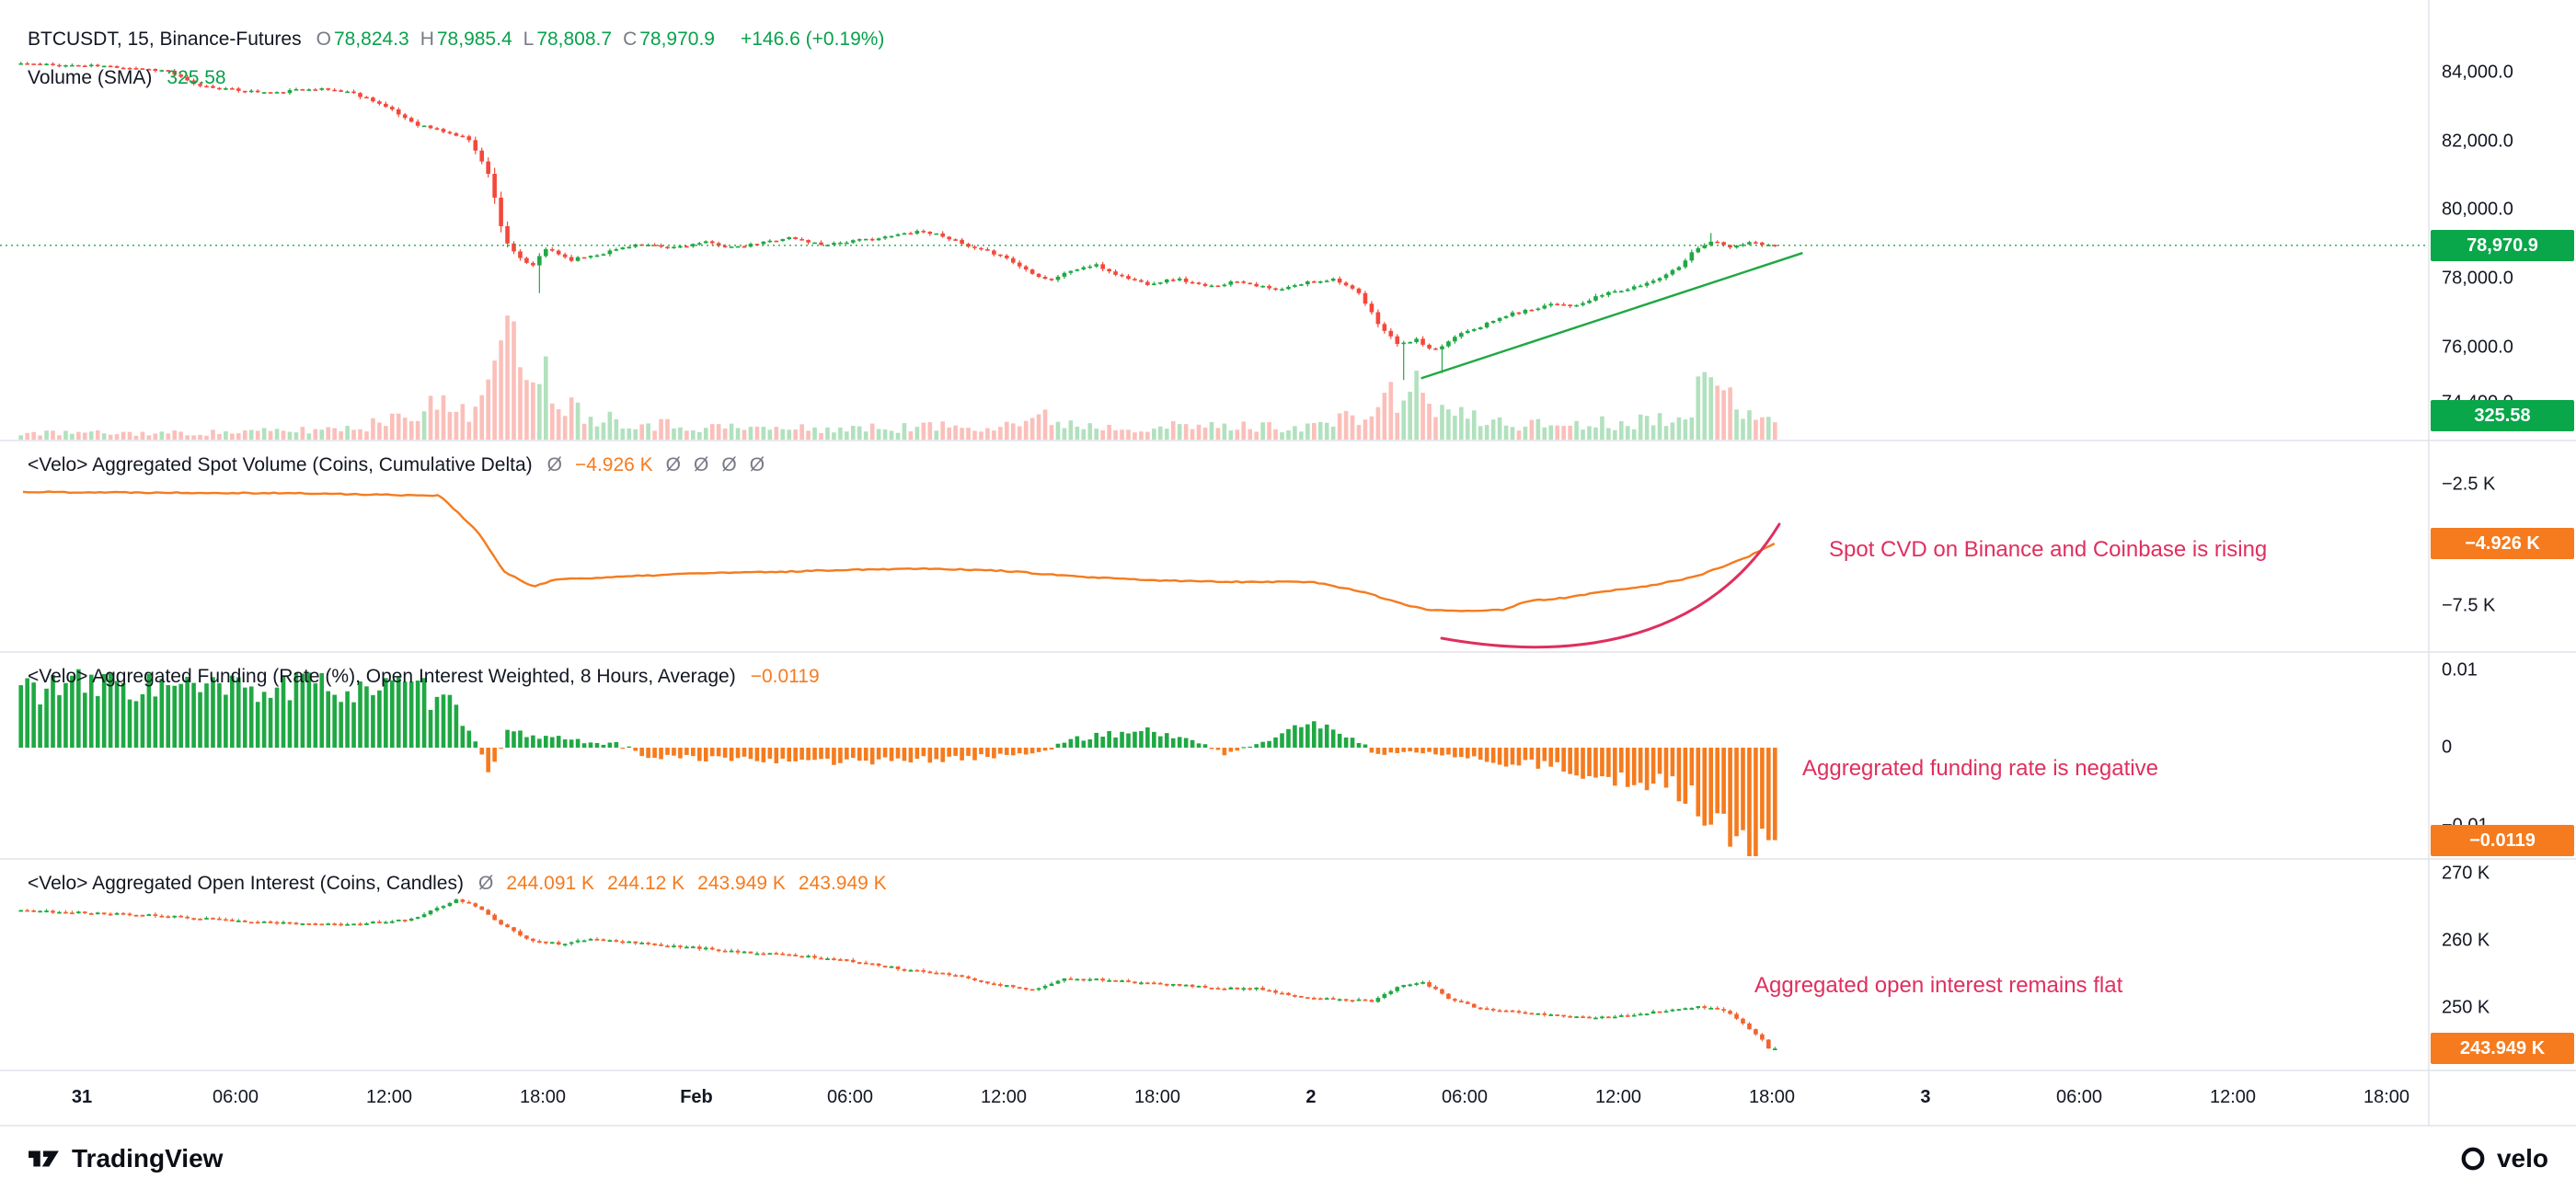 This screenshot has height=1190, width=2576. What do you see at coordinates (669, 39) in the screenshot?
I see `ohlc-pair: C 78,970.9` at bounding box center [669, 39].